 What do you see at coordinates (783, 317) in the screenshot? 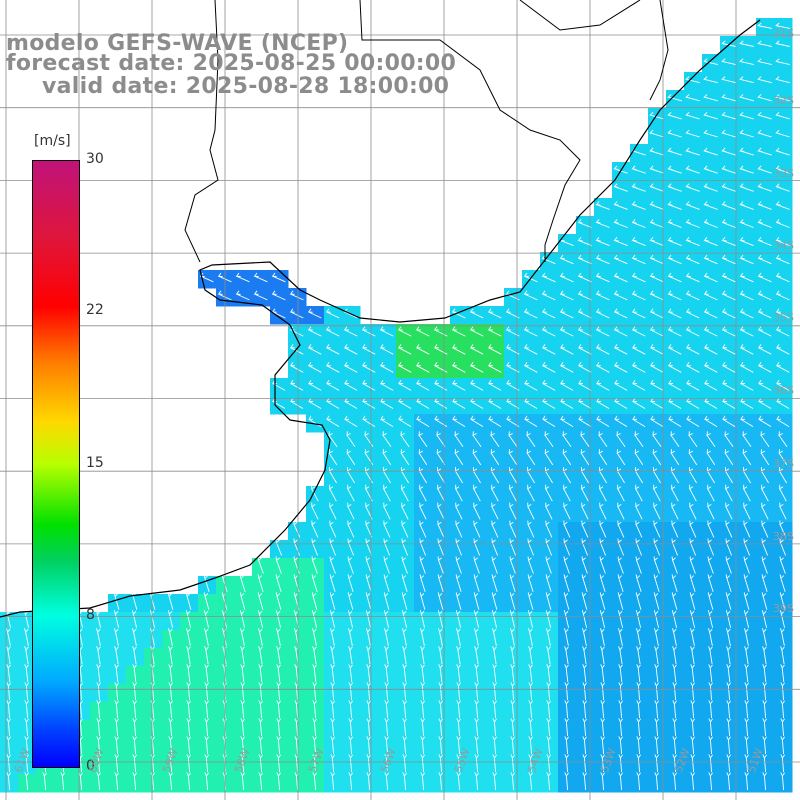
I see `lat-label: 35S` at bounding box center [783, 317].